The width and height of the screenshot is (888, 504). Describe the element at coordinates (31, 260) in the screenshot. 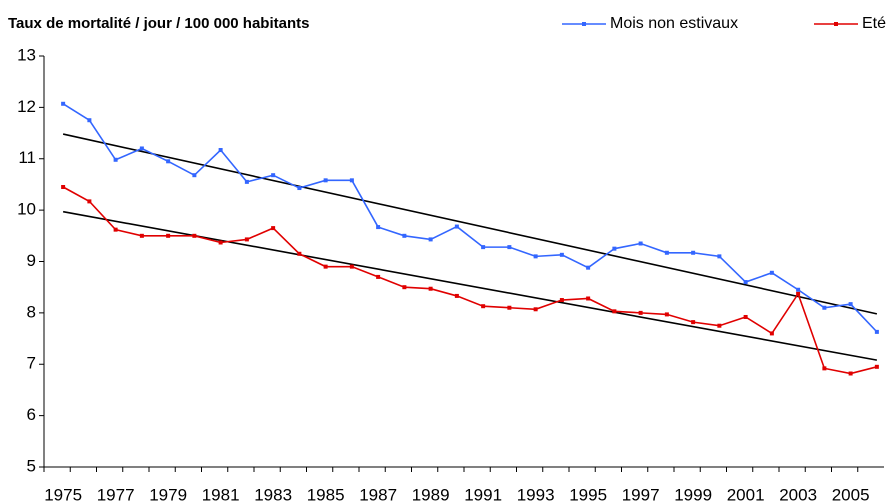

I see `y-tick-label: 9` at that location.